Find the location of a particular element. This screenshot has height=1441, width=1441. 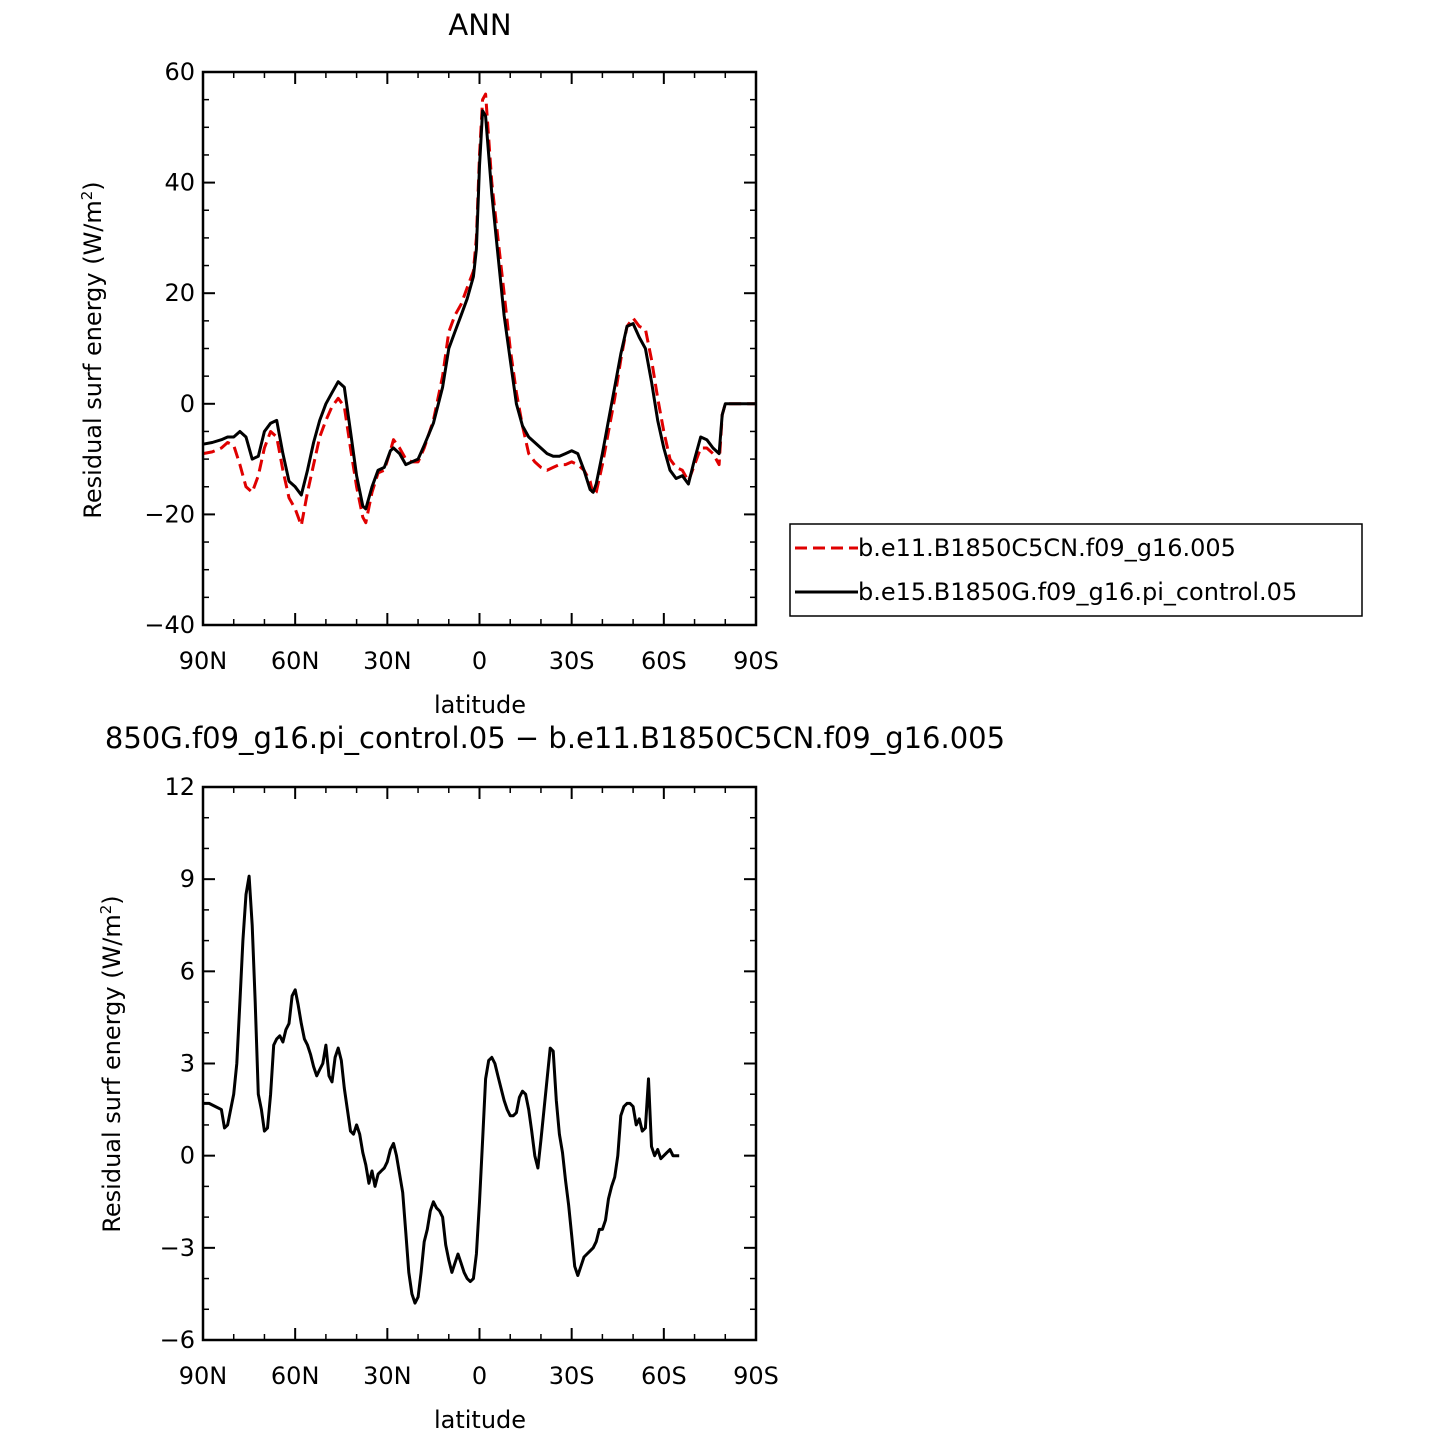

legend-box is located at coordinates (1076, 570).